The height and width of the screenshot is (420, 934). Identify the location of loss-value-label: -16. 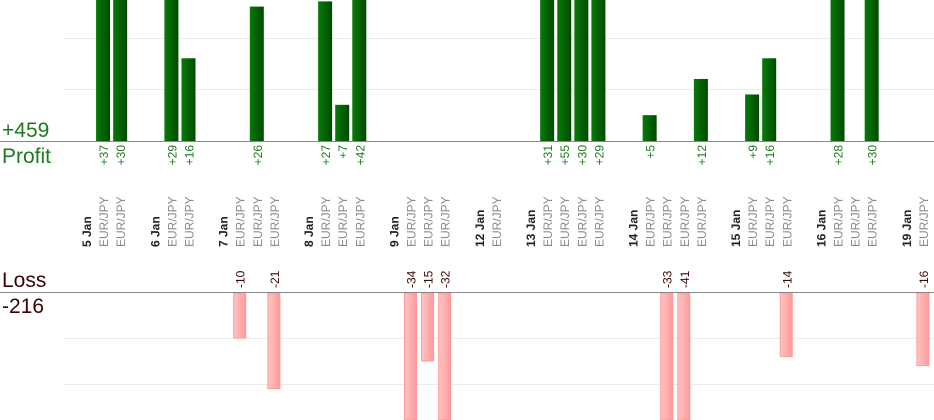
(924, 279).